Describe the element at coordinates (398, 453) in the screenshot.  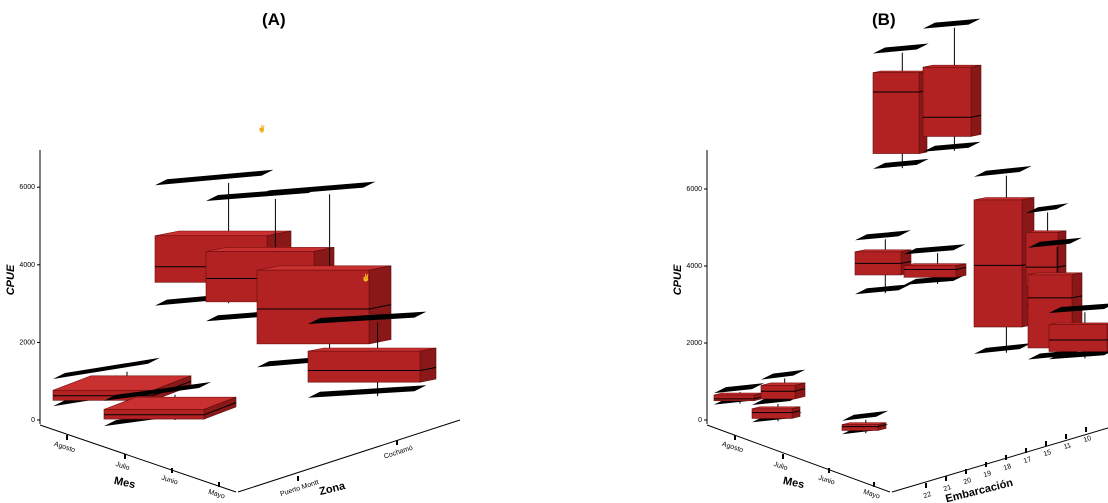
I see `depth-tick-label: Cochamó` at that location.